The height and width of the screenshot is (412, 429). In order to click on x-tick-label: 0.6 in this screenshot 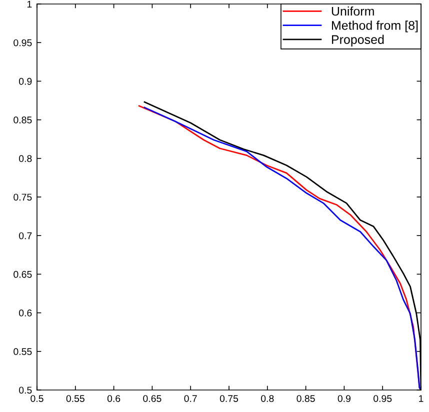, I will do `click(113, 398)`.